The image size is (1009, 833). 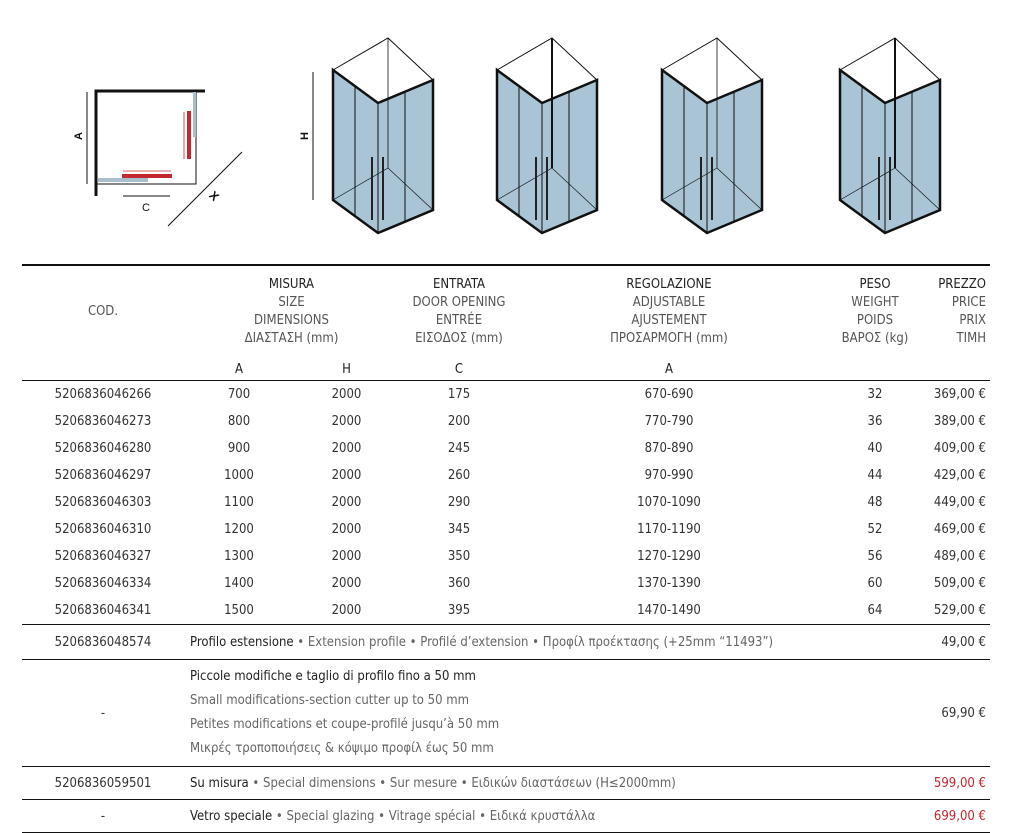 What do you see at coordinates (103, 642) in the screenshot?
I see `cell-code: 5206836048574` at bounding box center [103, 642].